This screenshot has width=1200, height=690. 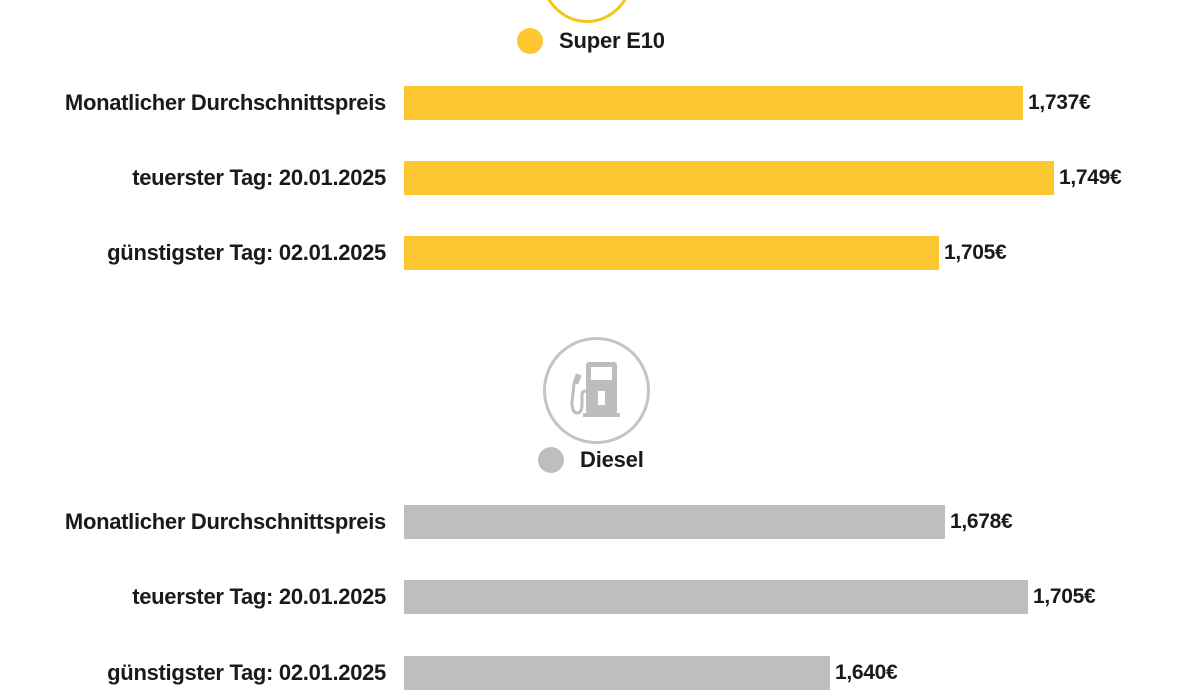 I want to click on super-value-min: 1,705€, so click(x=975, y=252).